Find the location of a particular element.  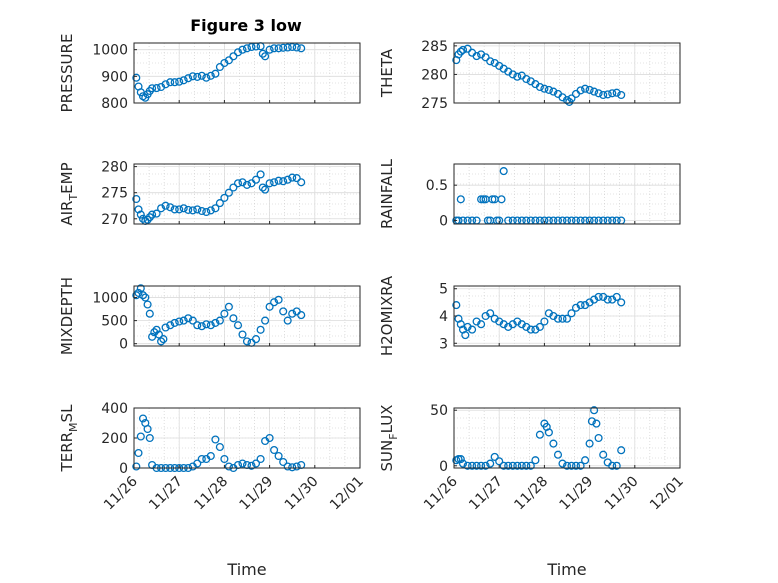

x-tick-label: 12/01 is located at coordinates (667, 494).